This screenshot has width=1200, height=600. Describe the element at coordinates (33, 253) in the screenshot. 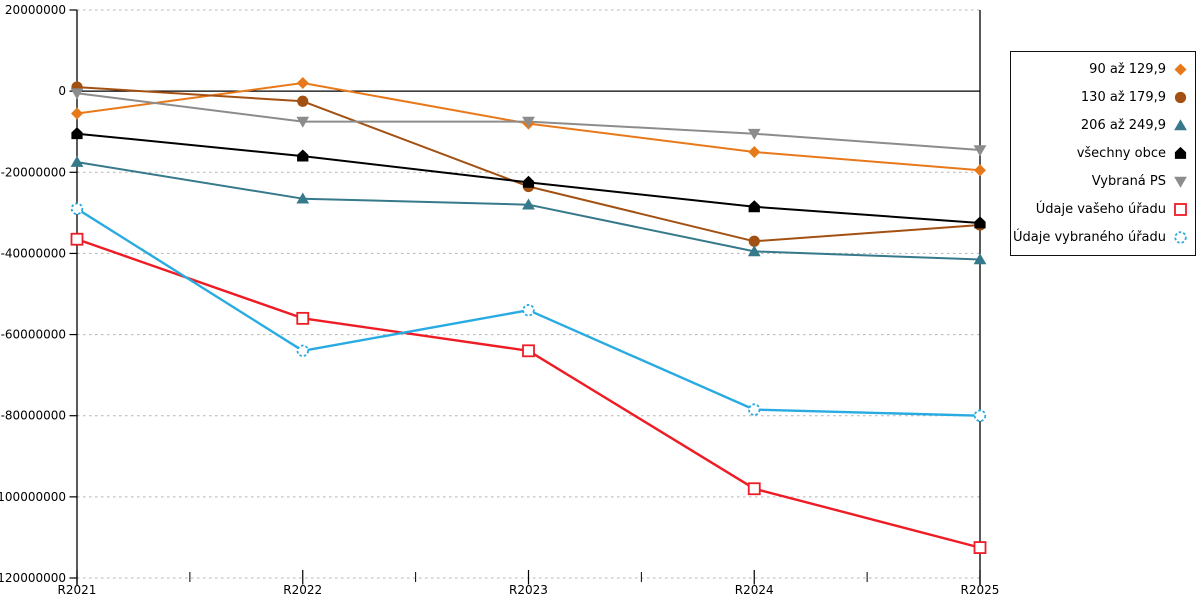

I see `y-tick-label: -40000000` at that location.